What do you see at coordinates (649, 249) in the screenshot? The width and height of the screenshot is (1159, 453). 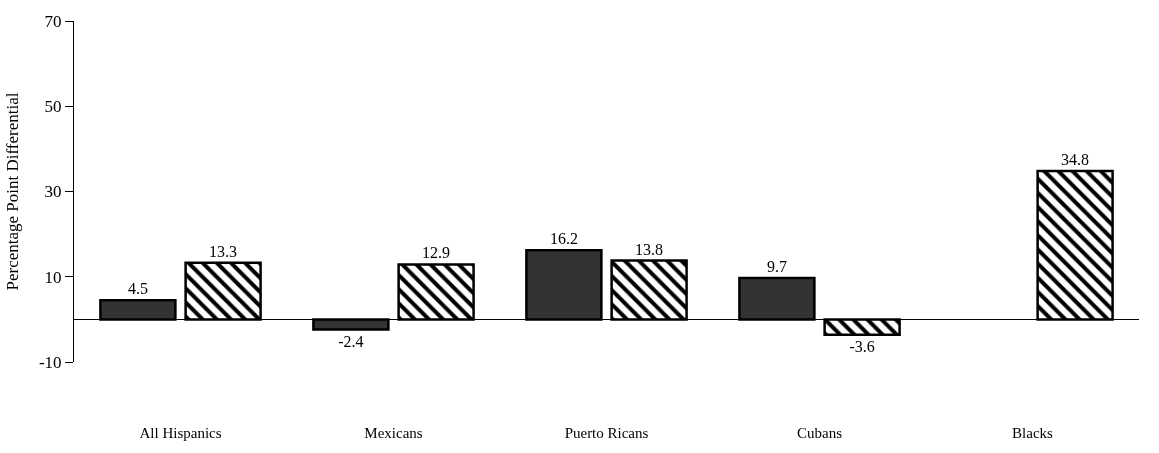 I see `data-label: 13.8` at bounding box center [649, 249].